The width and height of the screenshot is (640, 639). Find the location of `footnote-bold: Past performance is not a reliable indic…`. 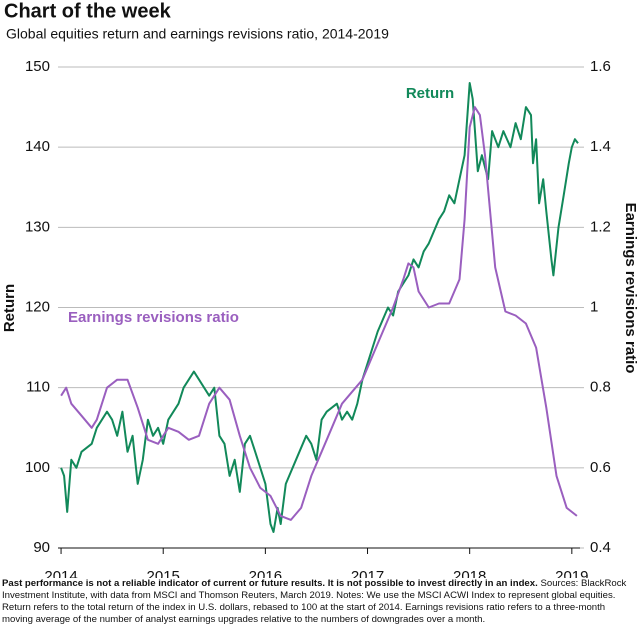

footnote-bold: Past performance is not a reliable indic… is located at coordinates (270, 583).